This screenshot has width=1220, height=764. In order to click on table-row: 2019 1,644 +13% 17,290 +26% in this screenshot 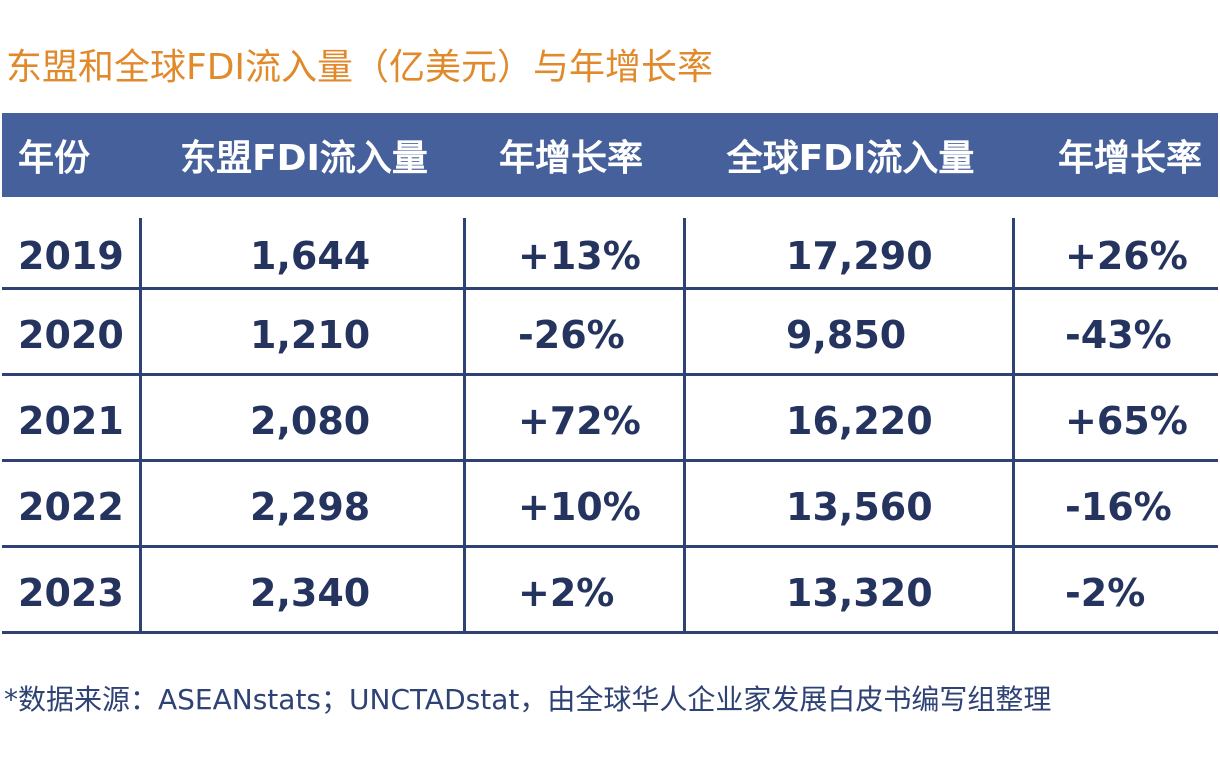, I will do `click(610, 254)`.